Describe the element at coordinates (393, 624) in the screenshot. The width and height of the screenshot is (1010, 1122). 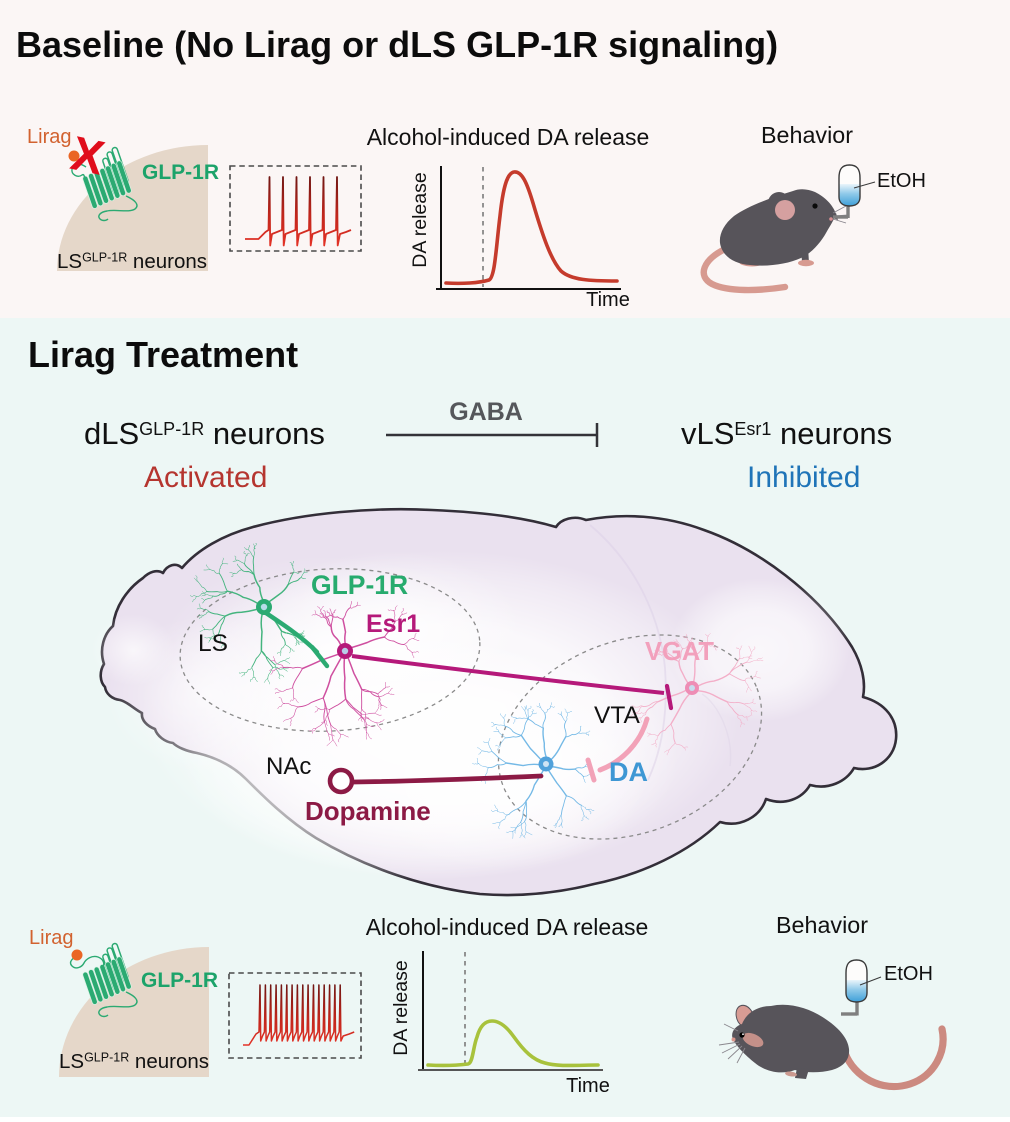
I see `svg-text: Esr1` at that location.